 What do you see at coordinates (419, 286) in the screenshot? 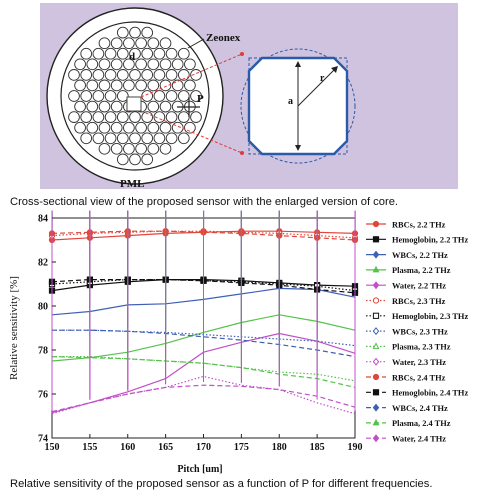
I see `legend-label: Water, 2.2 THz` at bounding box center [419, 286].